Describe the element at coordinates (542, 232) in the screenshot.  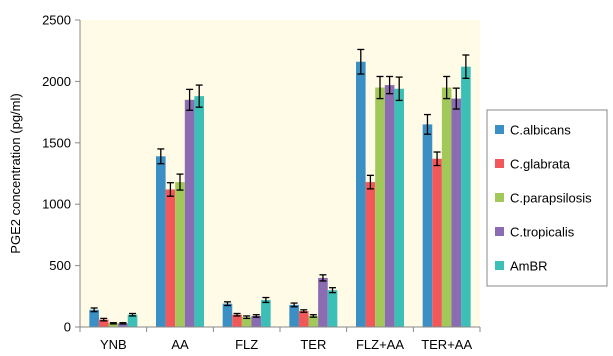
I see `legend-label: C.tropicalis` at that location.